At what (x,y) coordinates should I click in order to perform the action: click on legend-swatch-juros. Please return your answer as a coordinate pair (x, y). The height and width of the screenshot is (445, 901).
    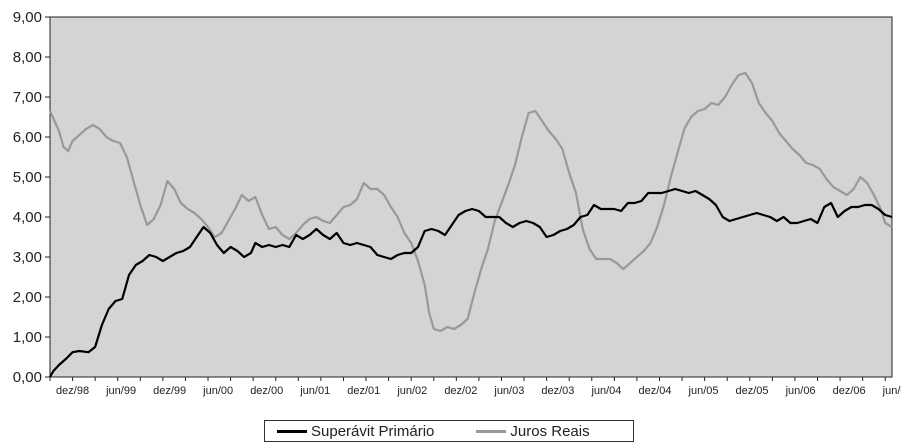
    Looking at the image, I should click on (491, 431).